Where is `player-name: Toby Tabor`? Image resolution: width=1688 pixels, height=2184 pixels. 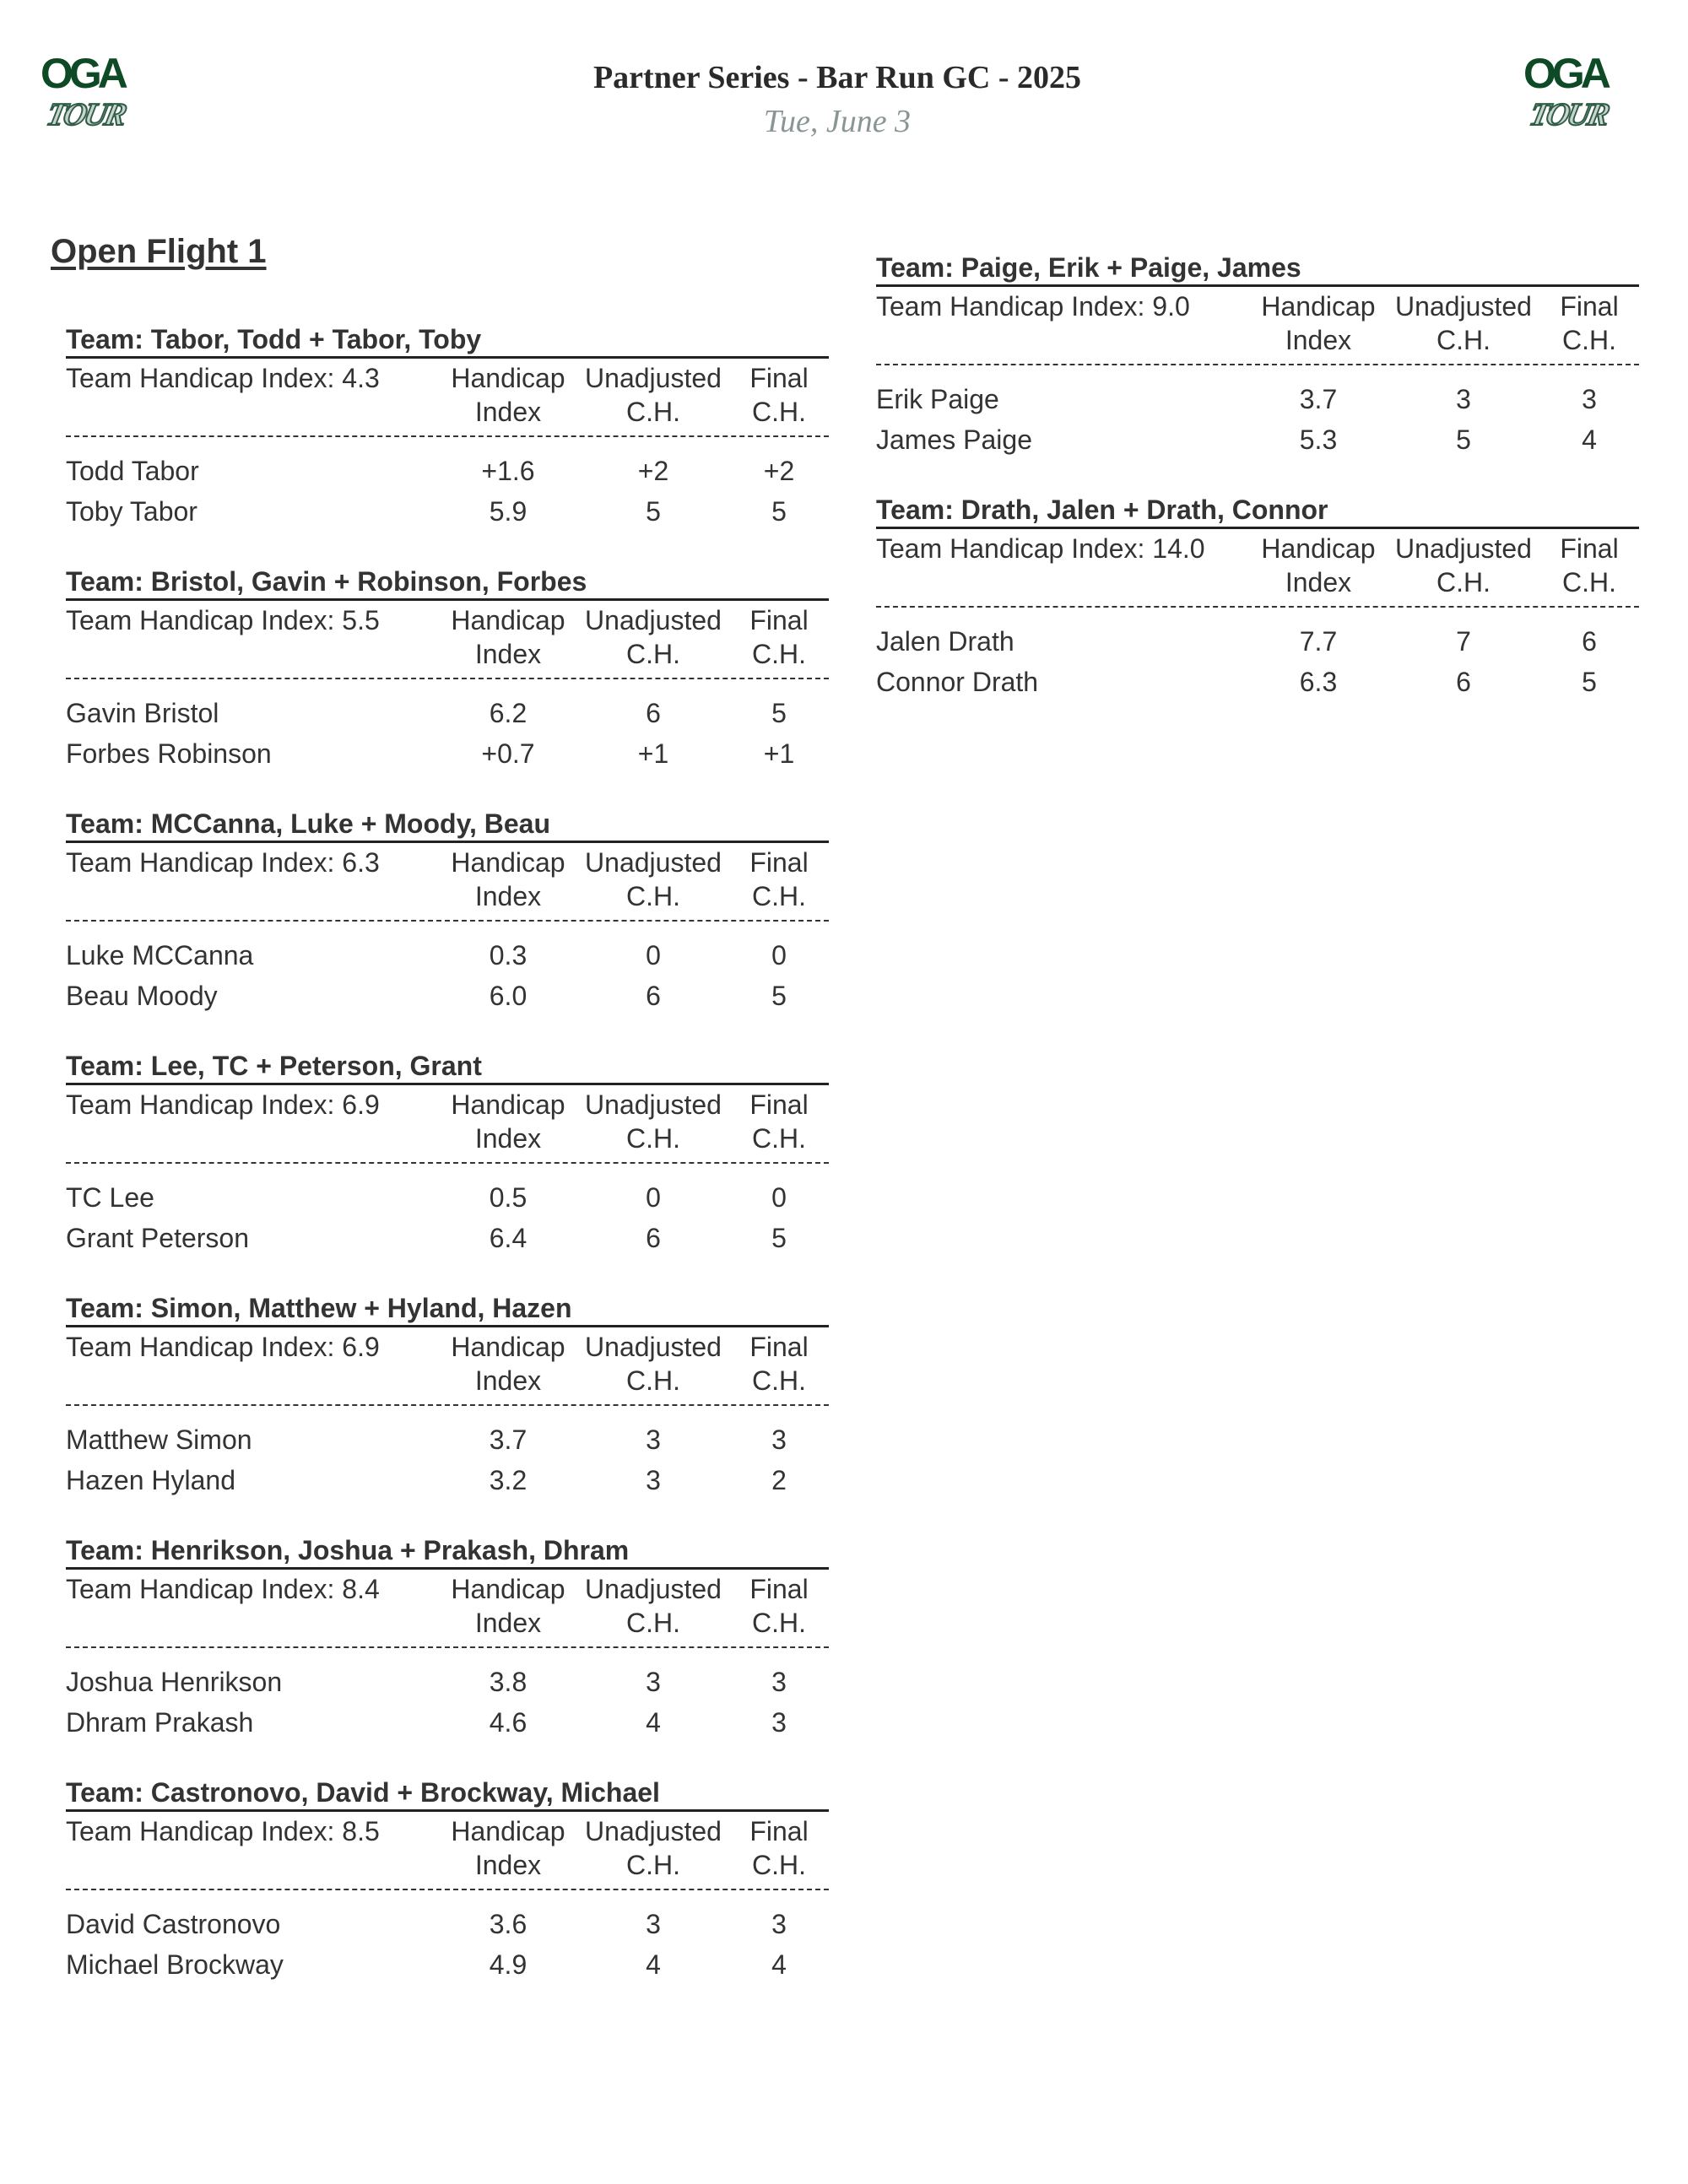 player-name: Toby Tabor is located at coordinates (131, 511).